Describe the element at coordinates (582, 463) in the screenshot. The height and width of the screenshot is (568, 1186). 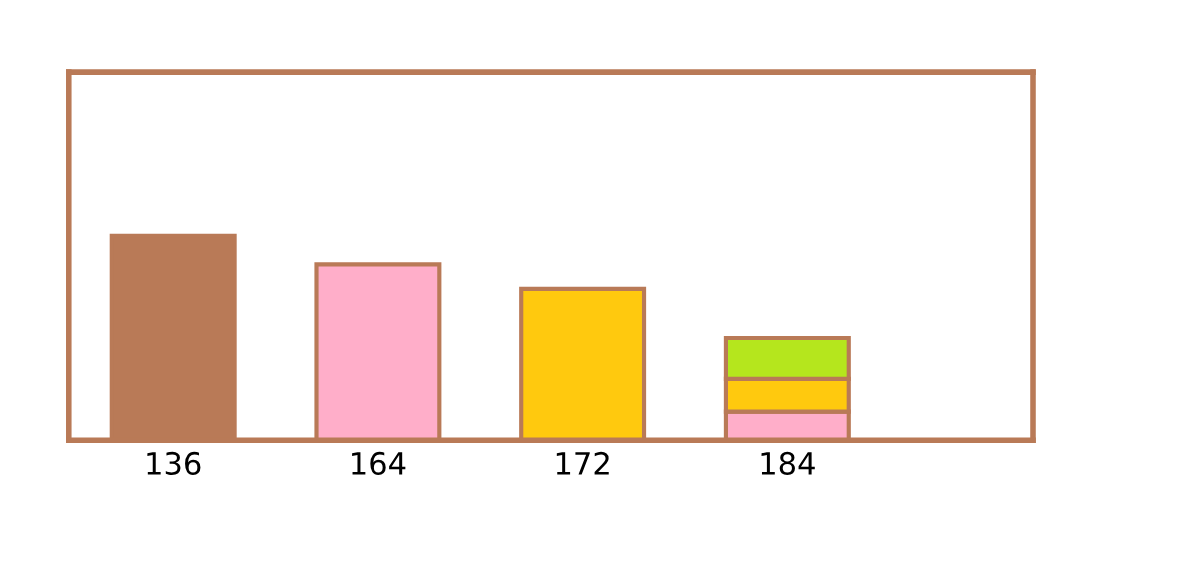
I see `x-tick-label: 172` at that location.